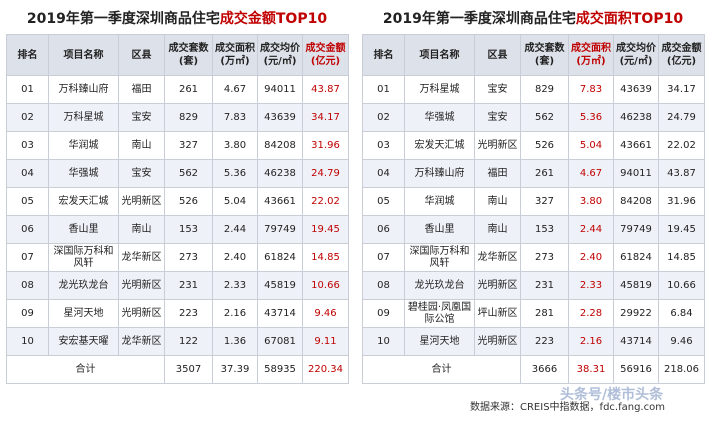  I want to click on total-row: 合计 3666 38.31 56916 218.06, so click(533, 369).